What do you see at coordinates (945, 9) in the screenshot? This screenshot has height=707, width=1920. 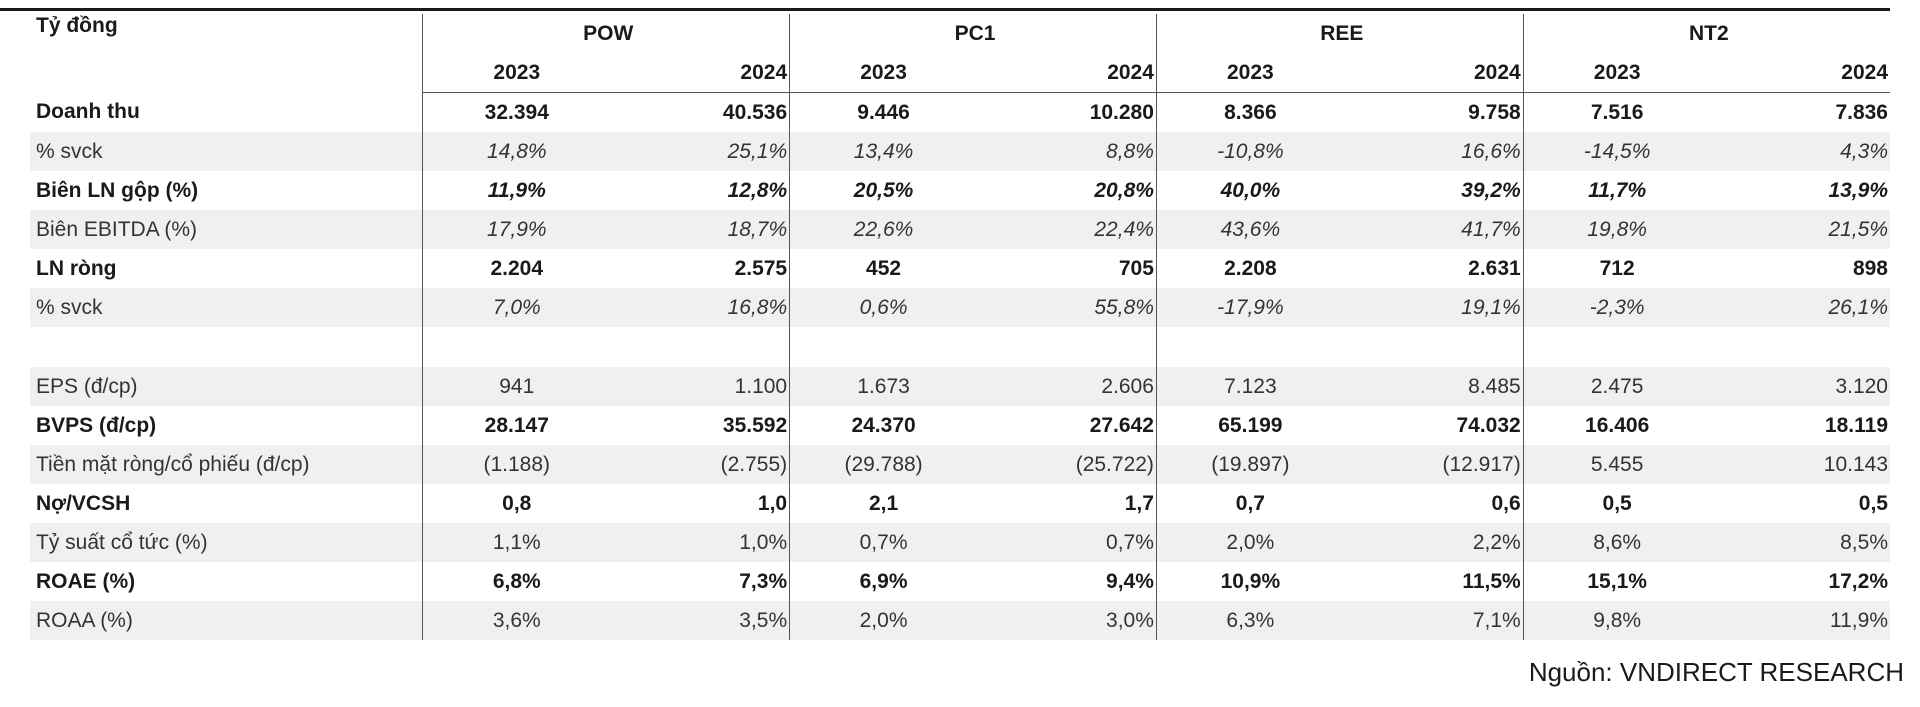 I see `top-rule` at bounding box center [945, 9].